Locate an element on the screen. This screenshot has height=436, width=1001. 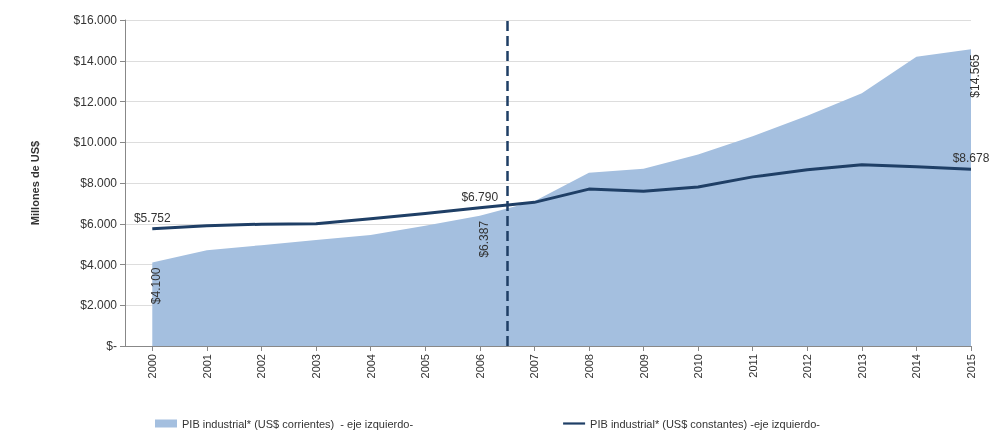
y-tick-label: $10.000 is located at coordinates (95, 142).